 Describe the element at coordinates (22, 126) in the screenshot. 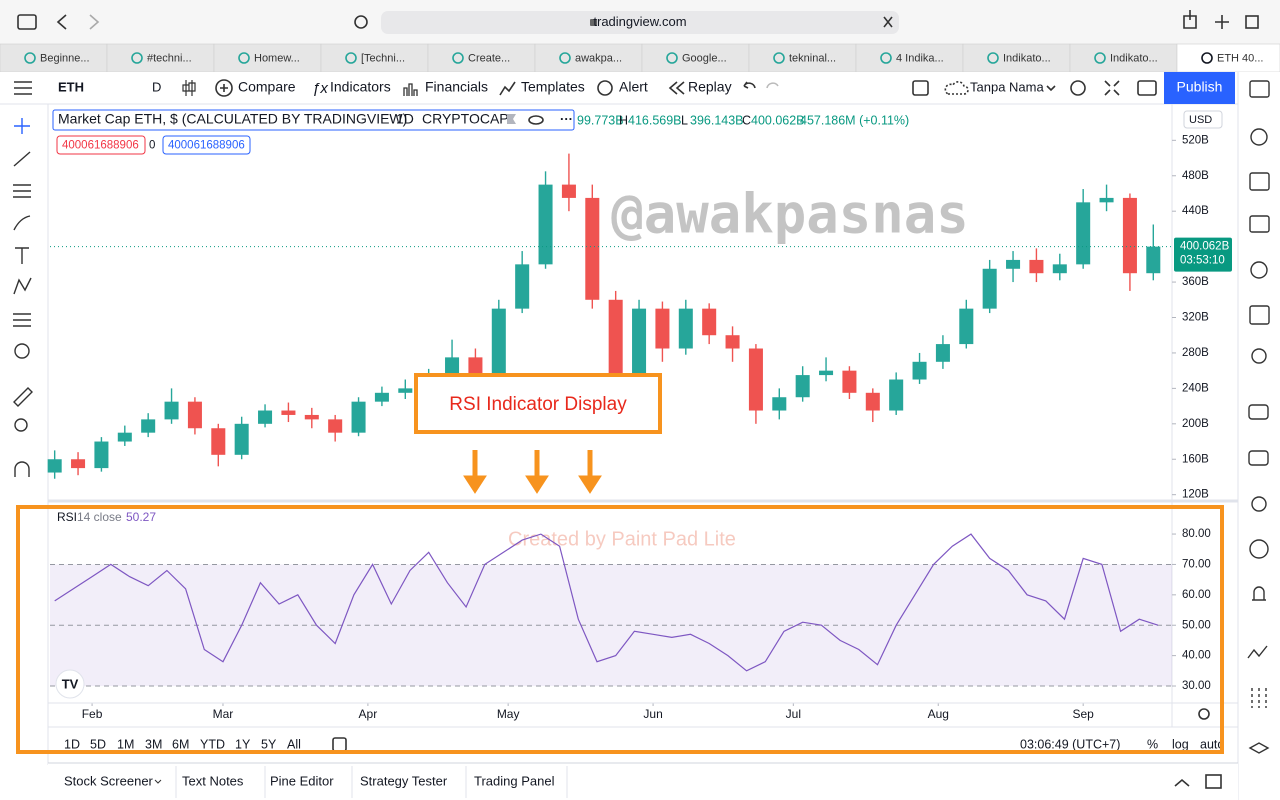

I see `crosshair-tool` at that location.